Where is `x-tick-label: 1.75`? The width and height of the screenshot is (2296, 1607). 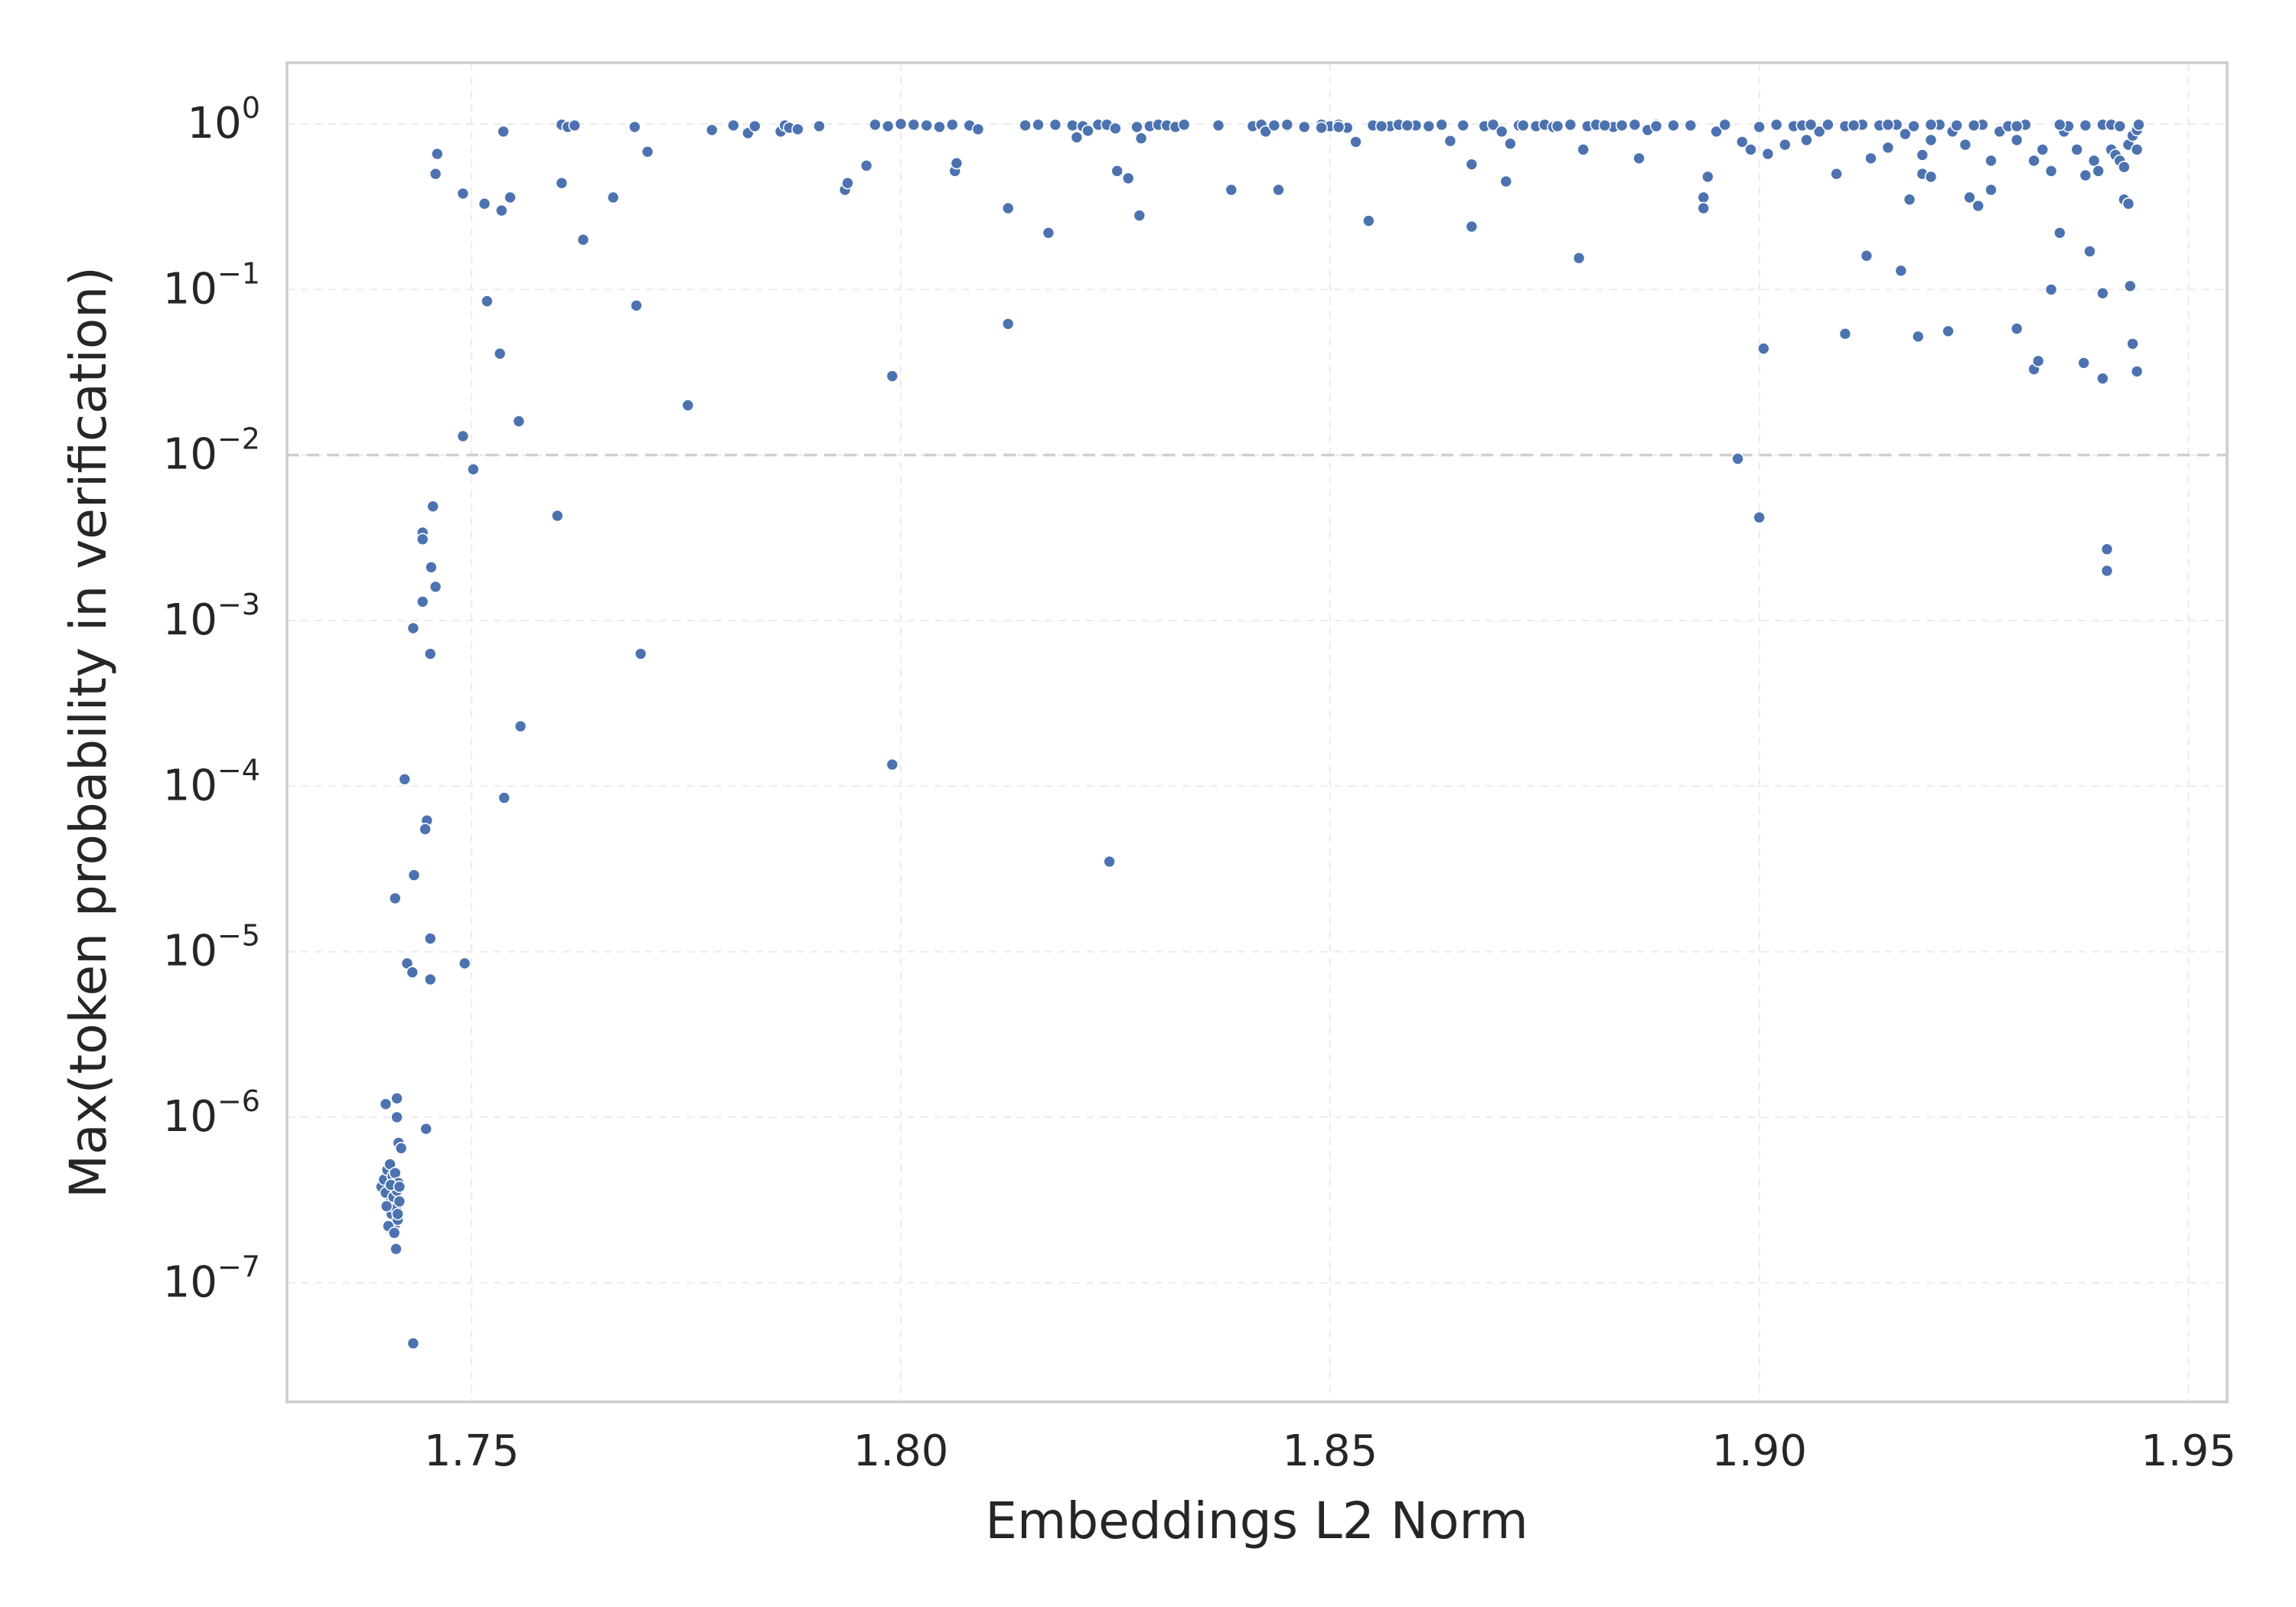
x-tick-label: 1.75 is located at coordinates (472, 1451).